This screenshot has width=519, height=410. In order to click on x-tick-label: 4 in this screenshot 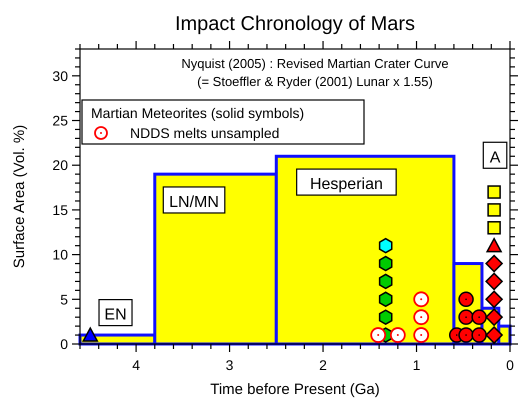, I will do `click(136, 365)`.